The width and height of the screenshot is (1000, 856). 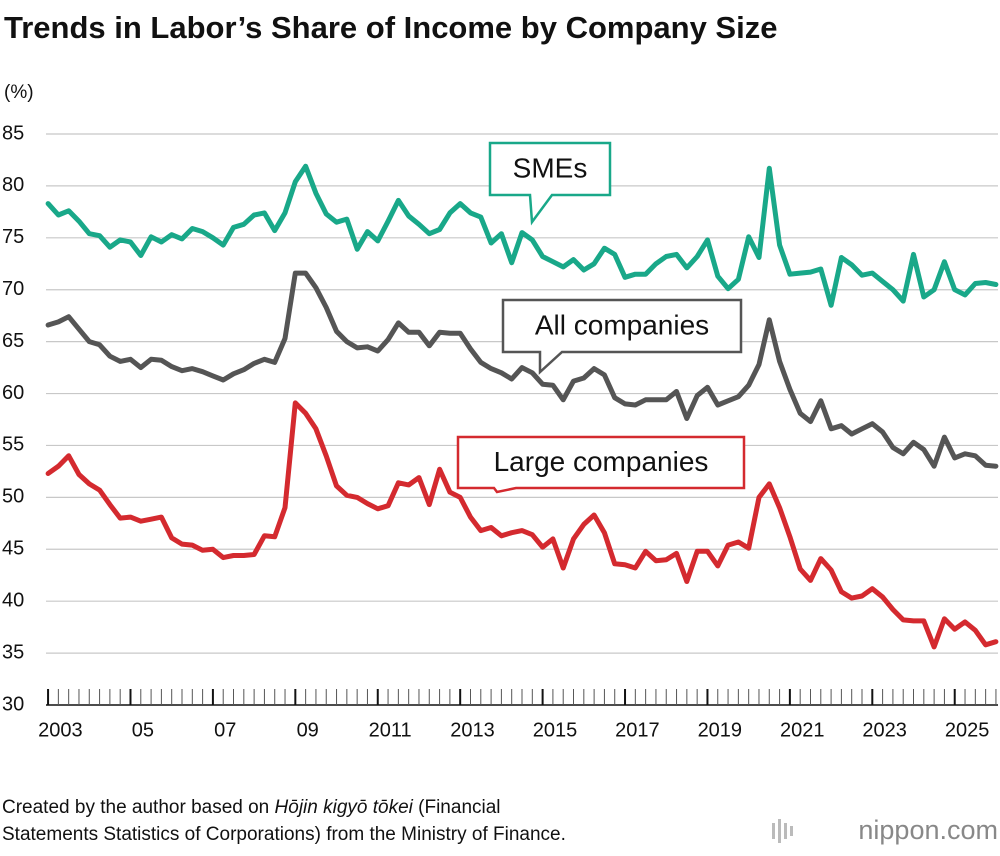 I want to click on y-tick-label: 60, so click(x=13, y=393).